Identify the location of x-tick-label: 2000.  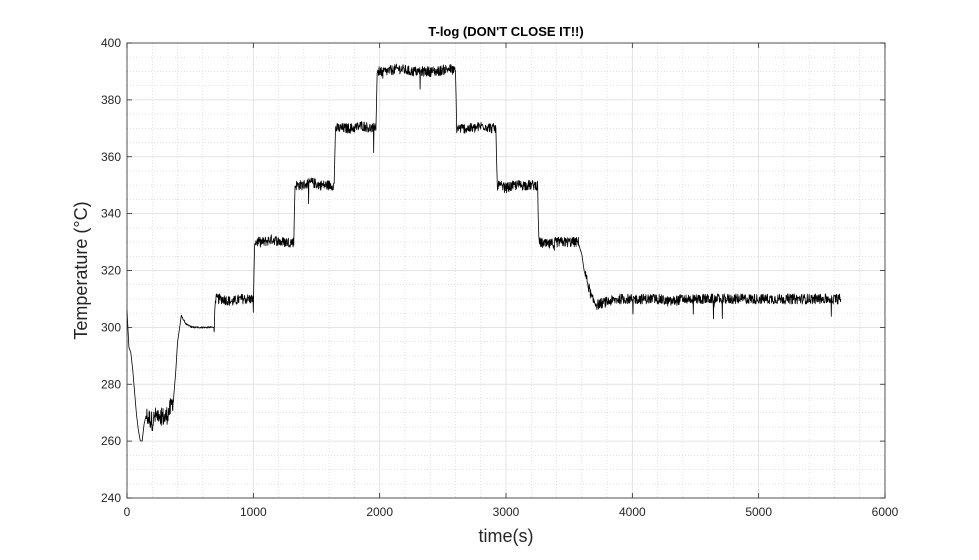
(379, 512).